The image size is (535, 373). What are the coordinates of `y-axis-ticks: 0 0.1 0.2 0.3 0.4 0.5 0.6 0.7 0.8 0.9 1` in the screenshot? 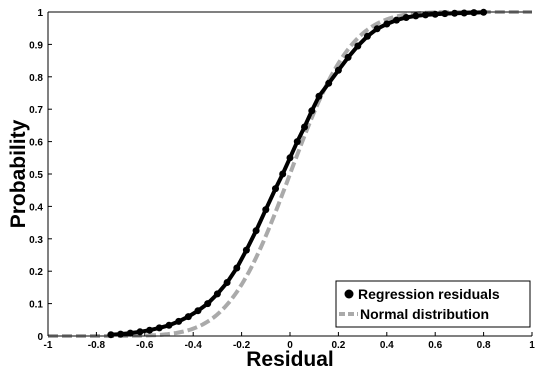 It's located at (40, 175).